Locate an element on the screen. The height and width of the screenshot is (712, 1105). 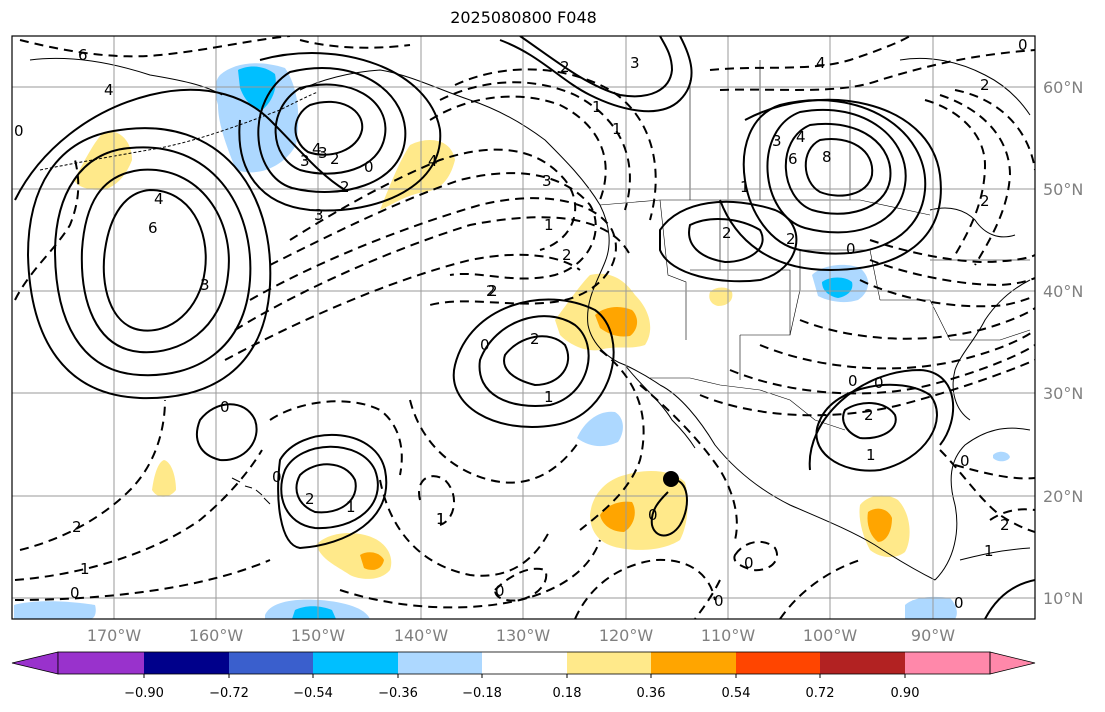
lon-label-110w: 110°W is located at coordinates (728, 635).